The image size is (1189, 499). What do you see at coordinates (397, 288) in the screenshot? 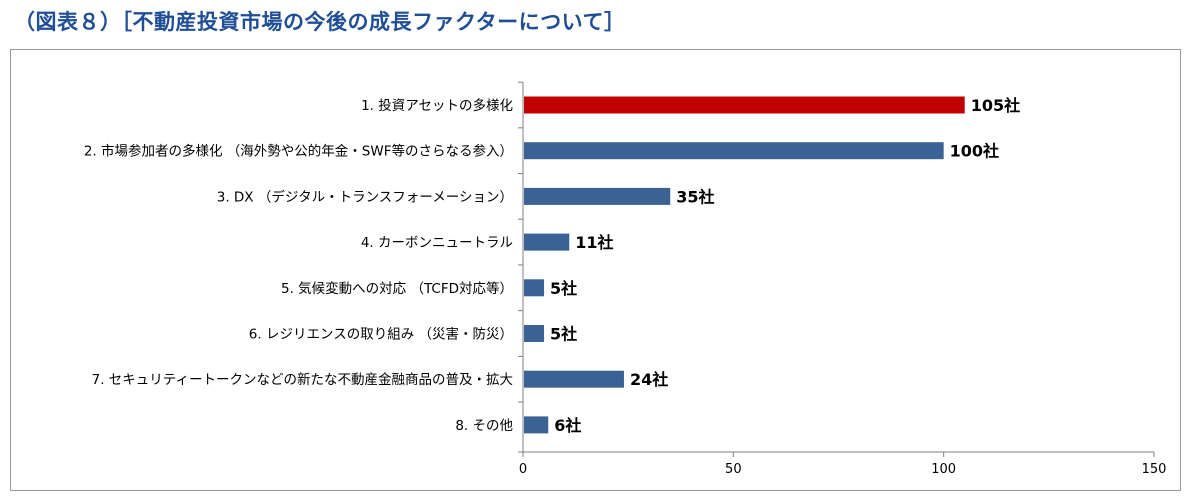
I see `category-label: 5. 気候変動への対応 （TCFD対応等）` at bounding box center [397, 288].